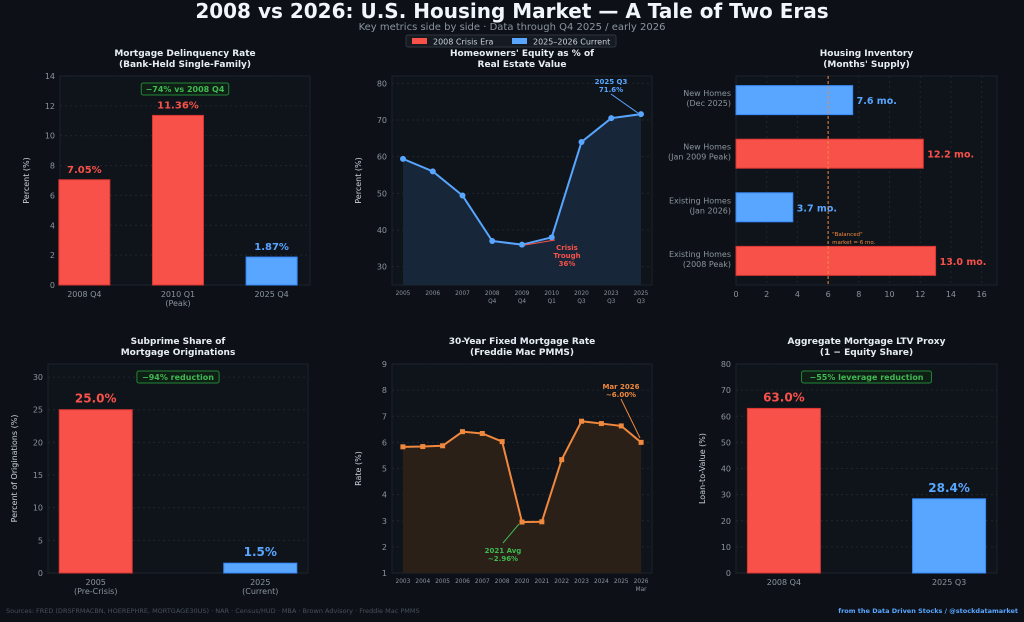 This screenshot has width=1024, height=622. I want to click on chart-title: Subprime Share of, so click(178, 342).